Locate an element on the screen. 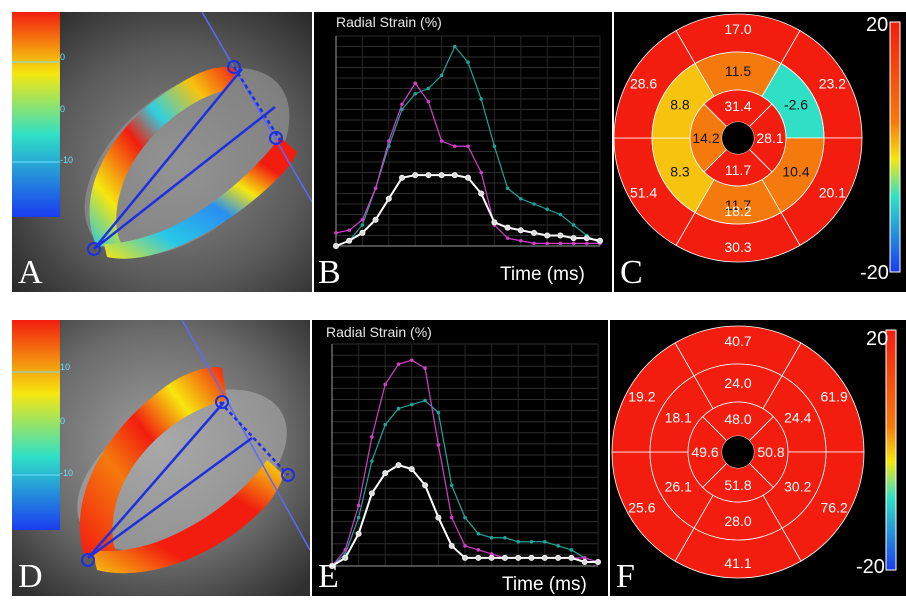 Image resolution: width=906 pixels, height=604 pixels. segment-value-label: 23.2 is located at coordinates (832, 84).